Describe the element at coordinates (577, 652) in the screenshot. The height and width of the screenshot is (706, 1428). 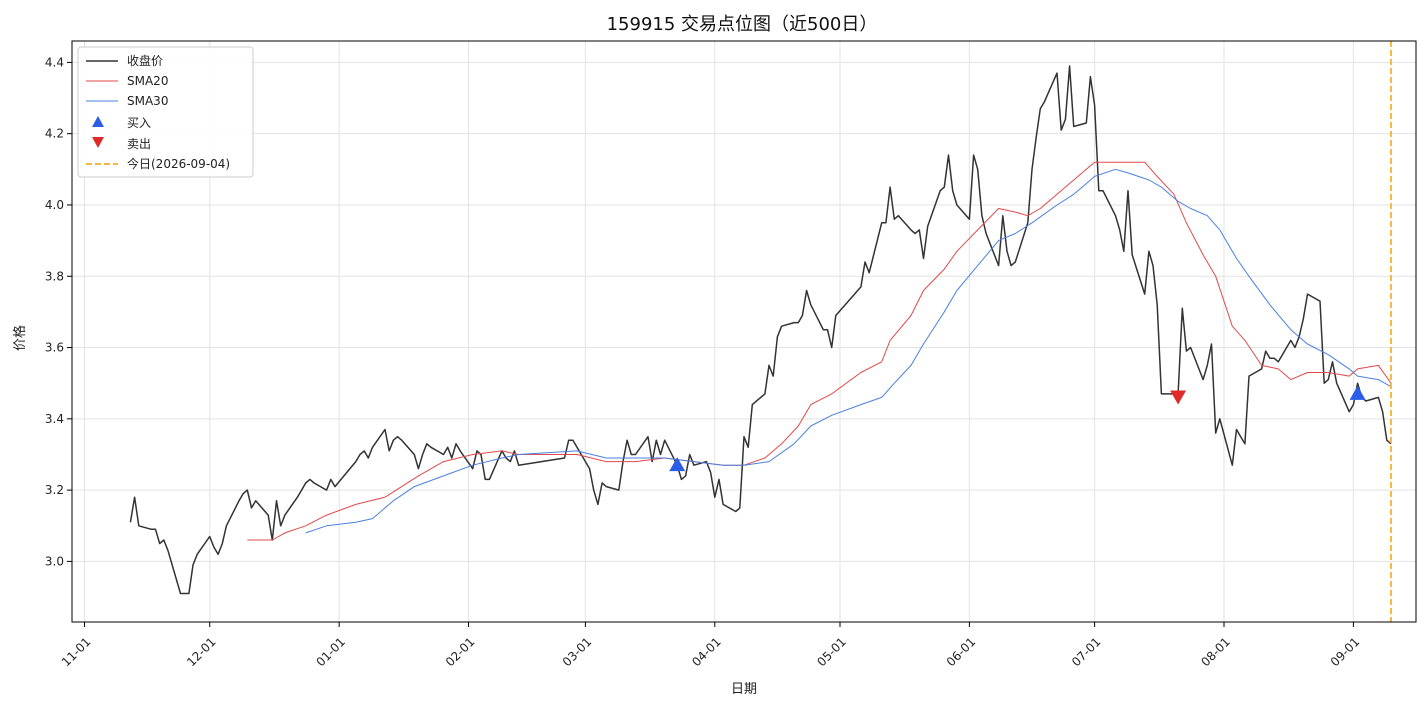
I see `x-tick-label: 03-01` at that location.